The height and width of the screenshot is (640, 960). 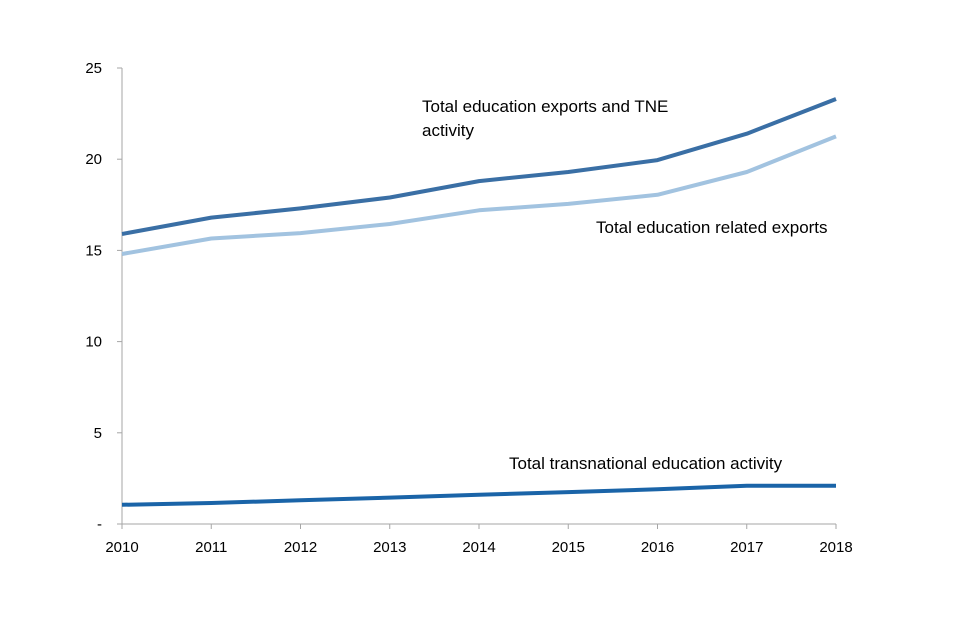 I want to click on education-related-exports-line, so click(x=479, y=195).